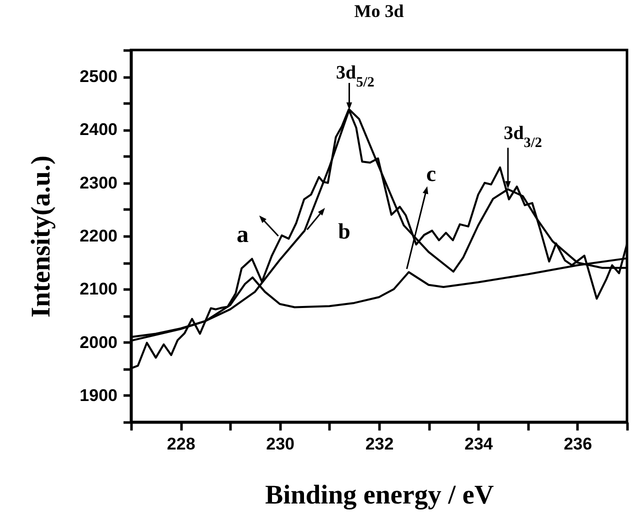  I want to click on chart-title: Mo 3d, so click(379, 11).